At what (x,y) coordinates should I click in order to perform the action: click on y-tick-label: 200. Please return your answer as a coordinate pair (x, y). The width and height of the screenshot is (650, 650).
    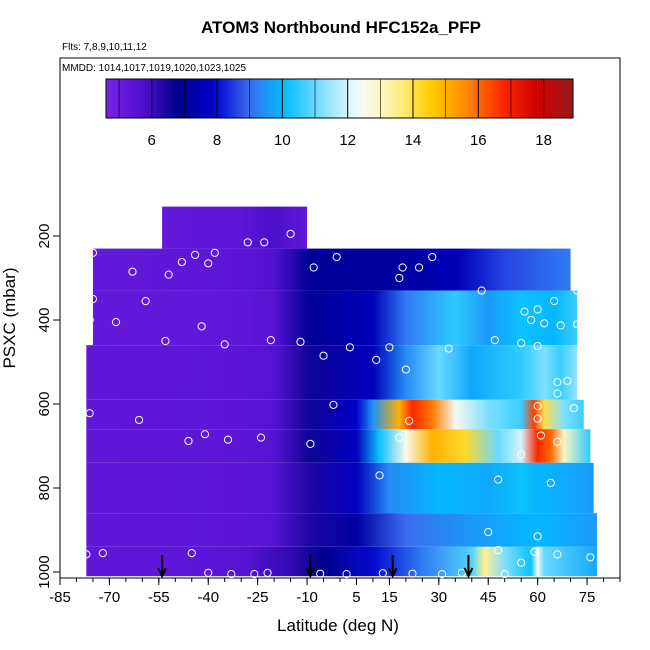
    Looking at the image, I should click on (44, 235).